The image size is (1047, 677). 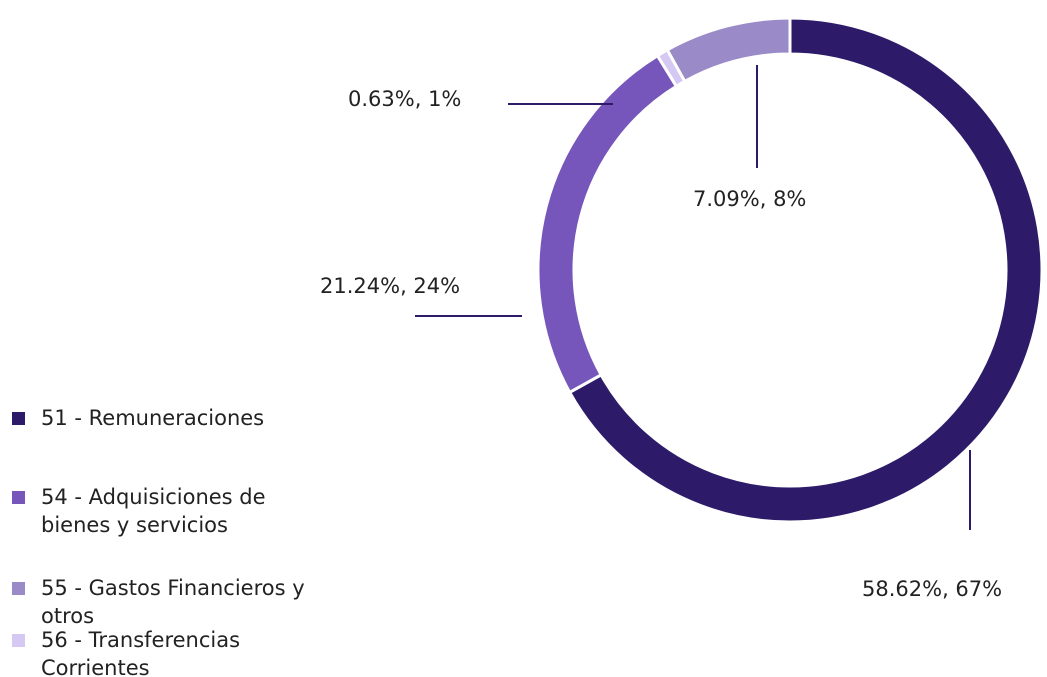 What do you see at coordinates (173, 602) in the screenshot?
I see `legend-label: 55 - Gastos Financieros y otros` at bounding box center [173, 602].